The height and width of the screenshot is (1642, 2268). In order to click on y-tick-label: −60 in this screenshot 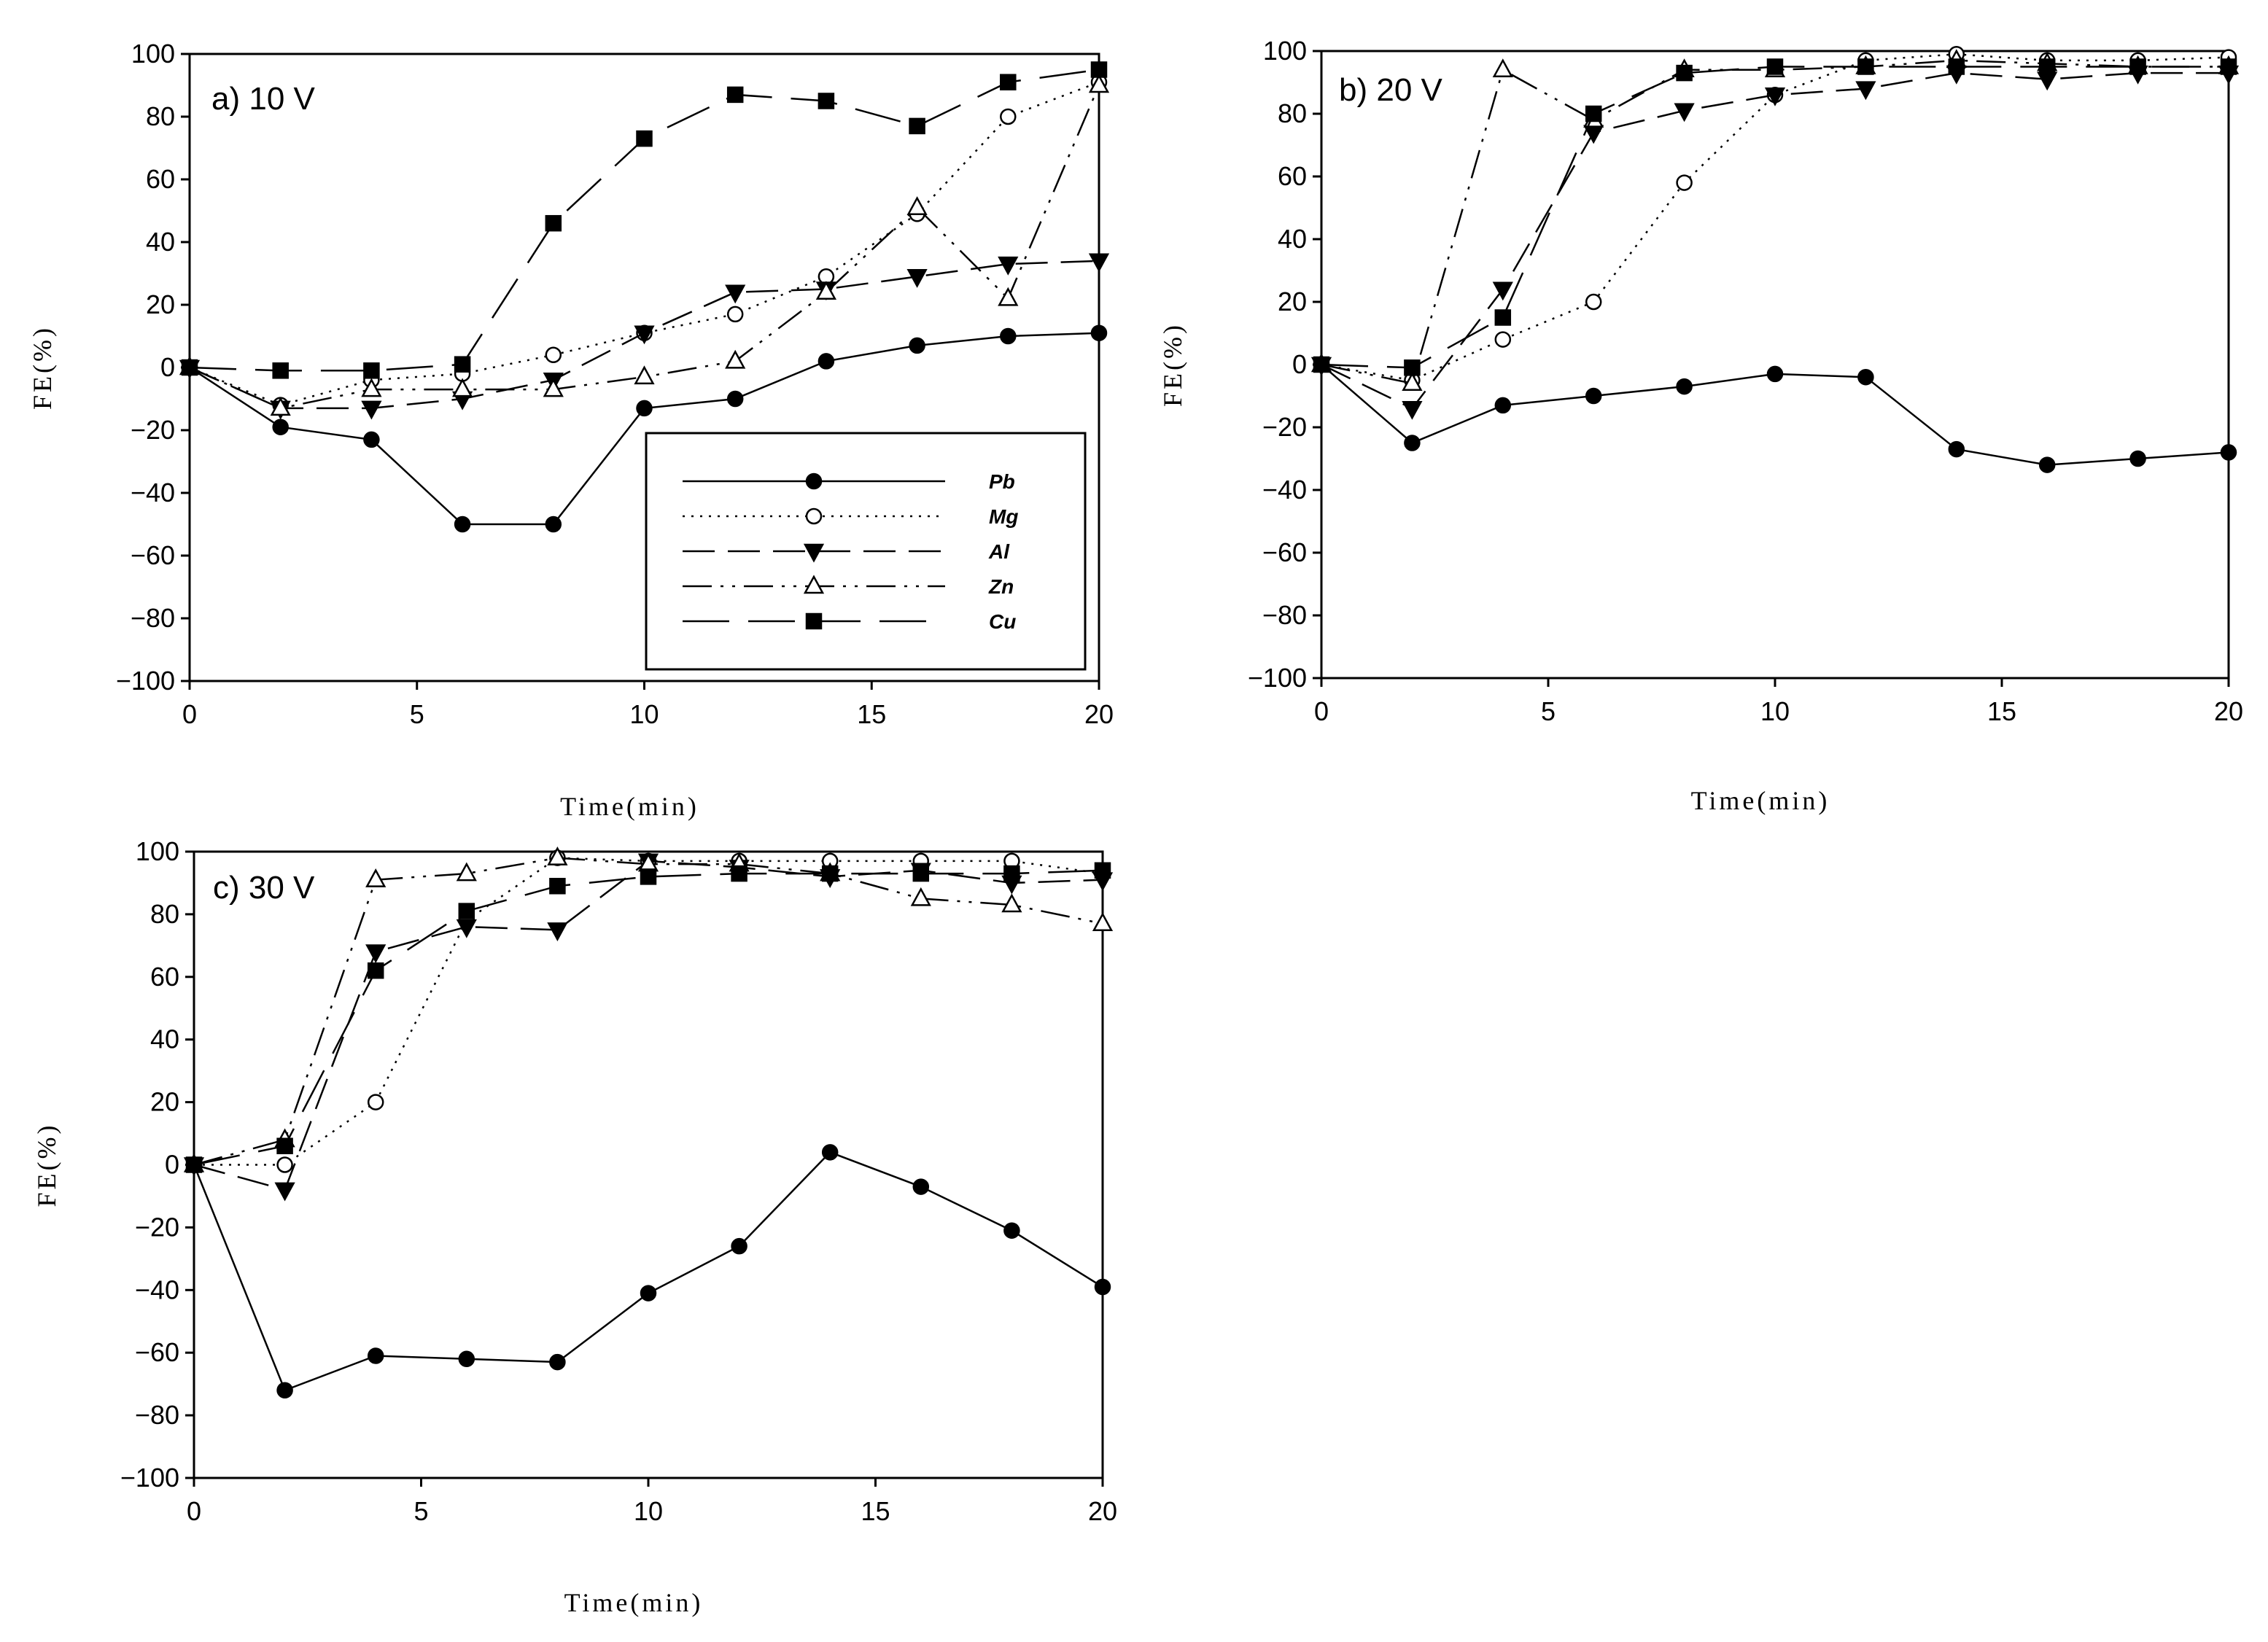, I will do `click(157, 1352)`.